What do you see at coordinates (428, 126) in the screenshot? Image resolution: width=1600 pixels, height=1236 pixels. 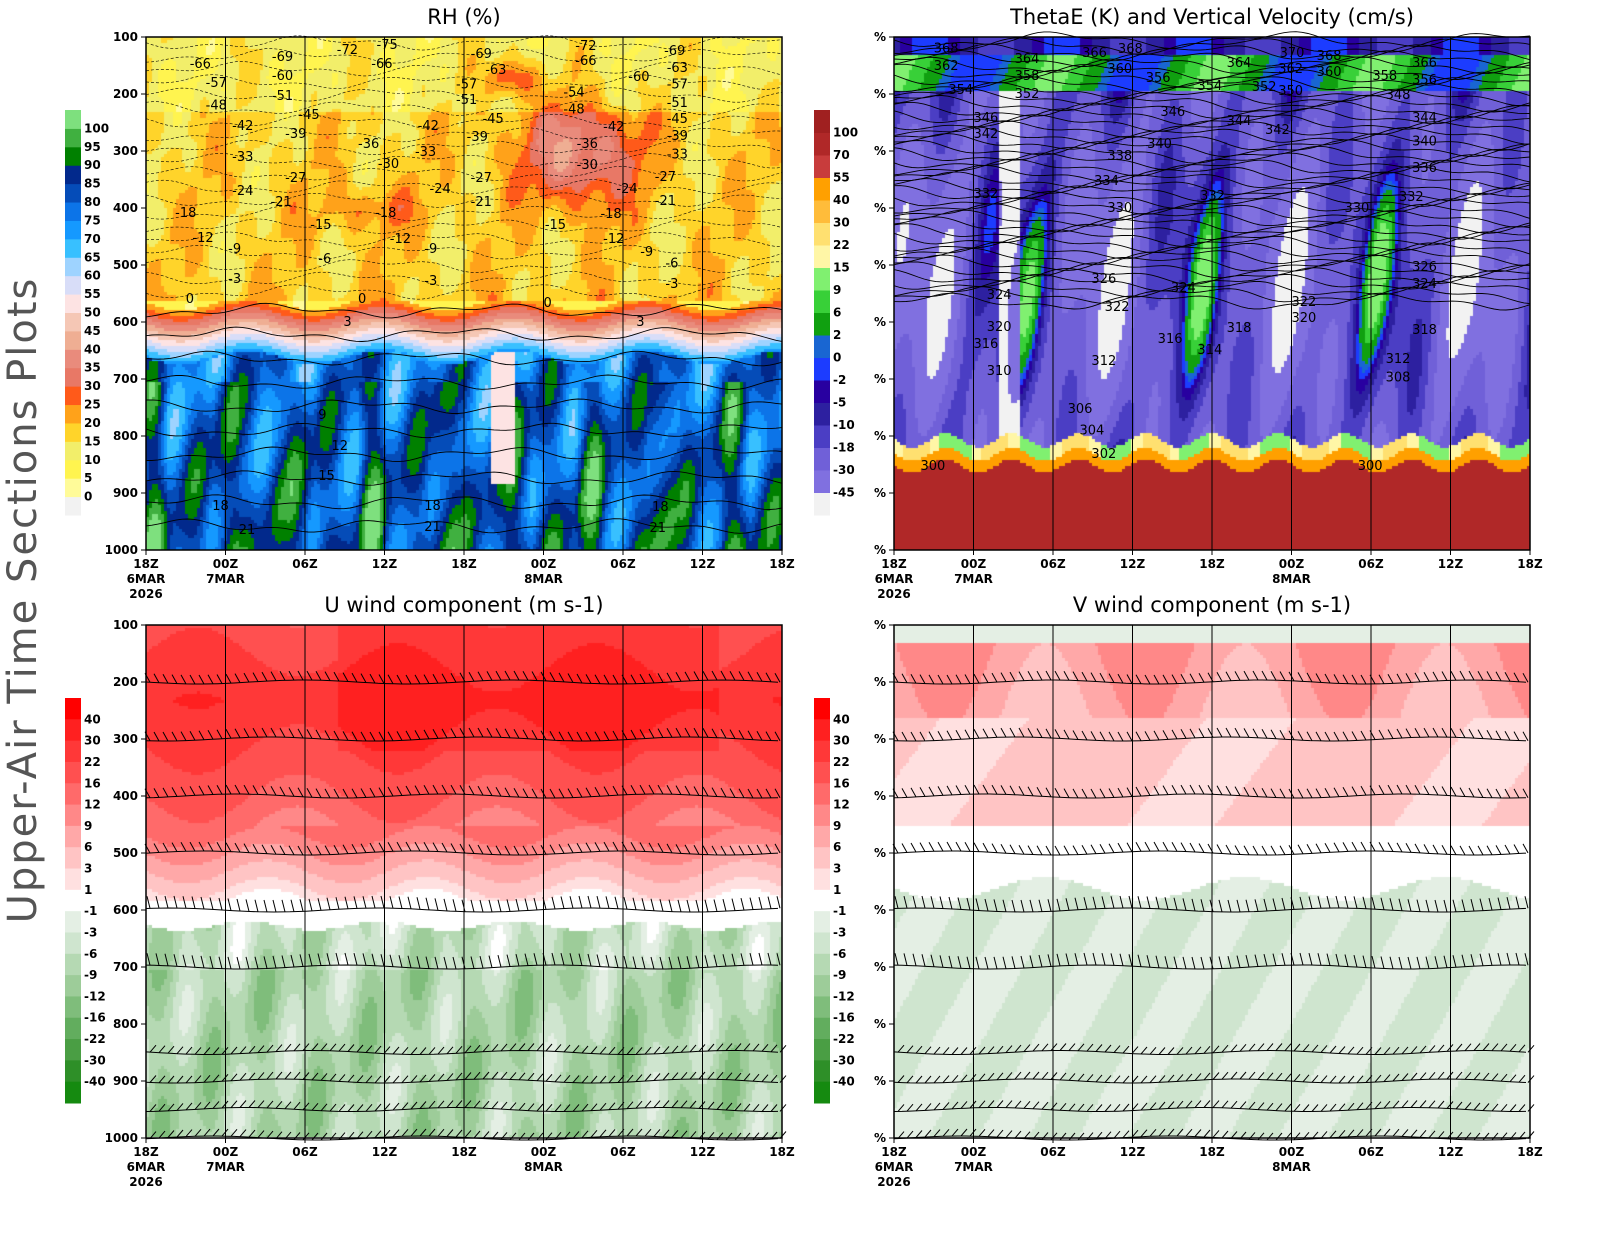 I see `contour-label: -42` at bounding box center [428, 126].